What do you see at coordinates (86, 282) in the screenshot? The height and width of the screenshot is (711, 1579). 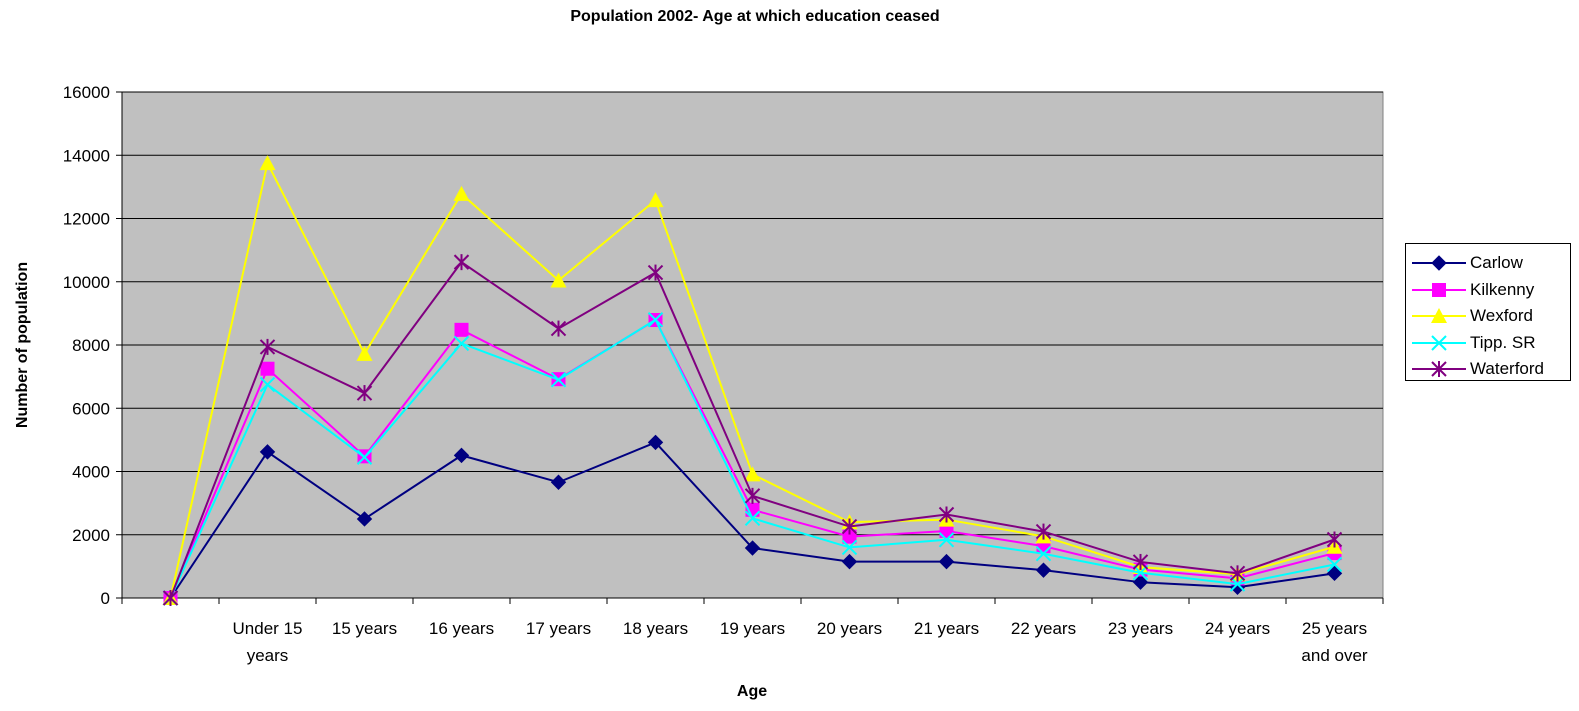 I see `y-tick-label: 10000` at bounding box center [86, 282].